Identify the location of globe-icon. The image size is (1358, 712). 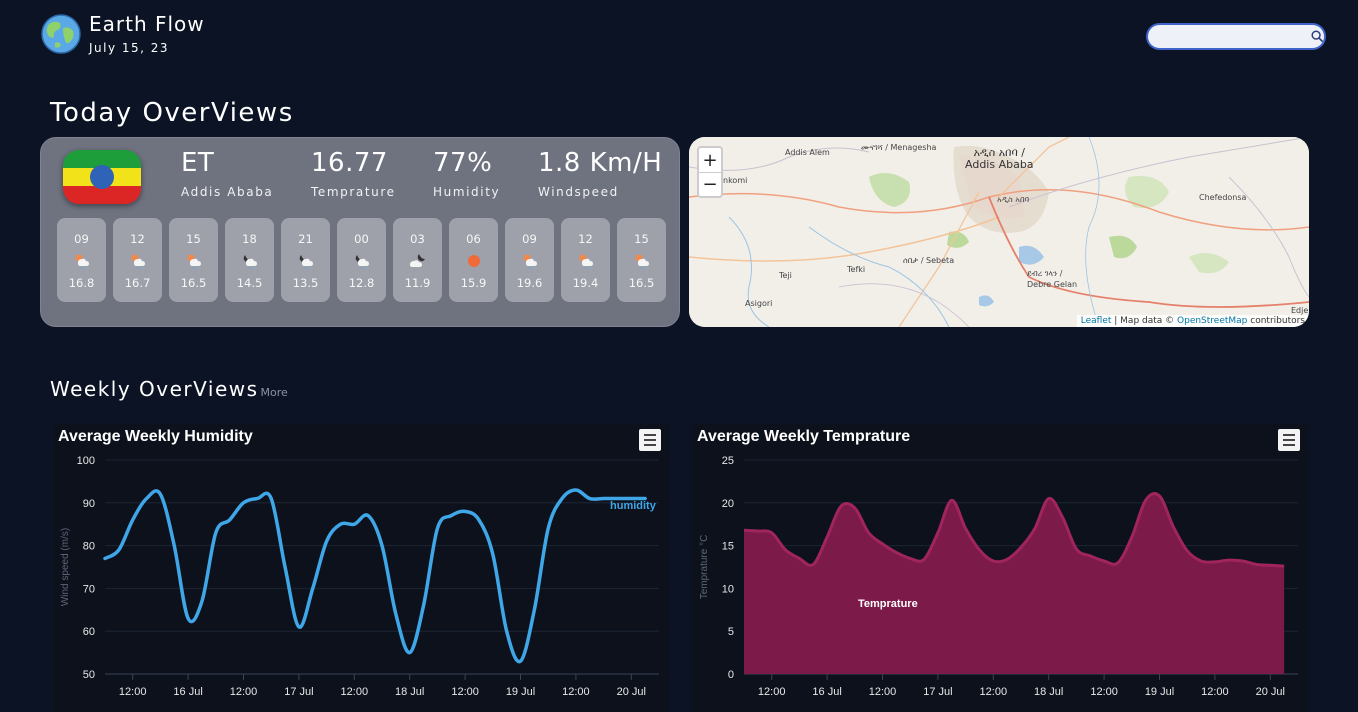
(61, 33).